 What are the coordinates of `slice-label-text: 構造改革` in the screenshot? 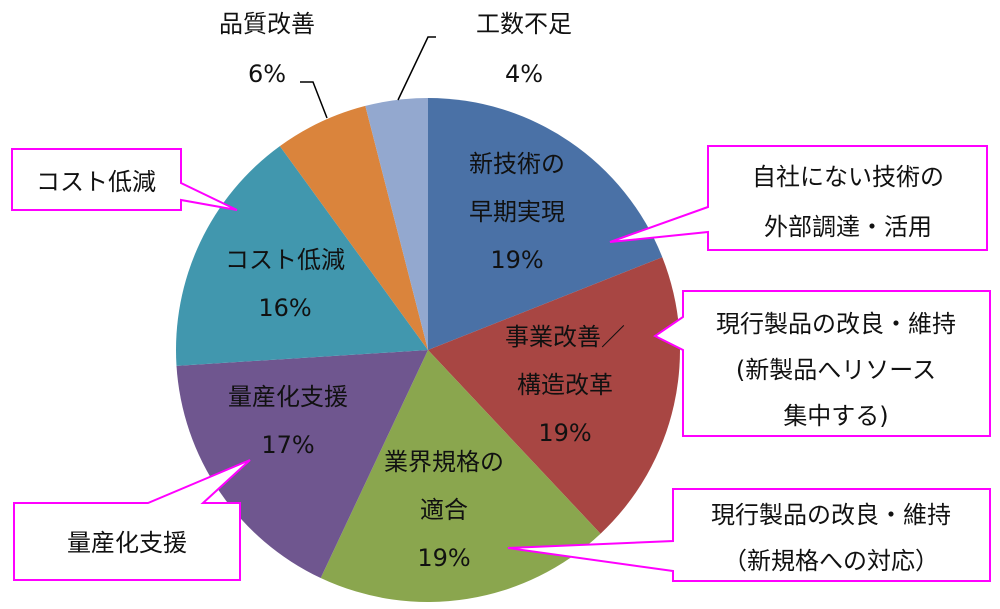 It's located at (565, 385).